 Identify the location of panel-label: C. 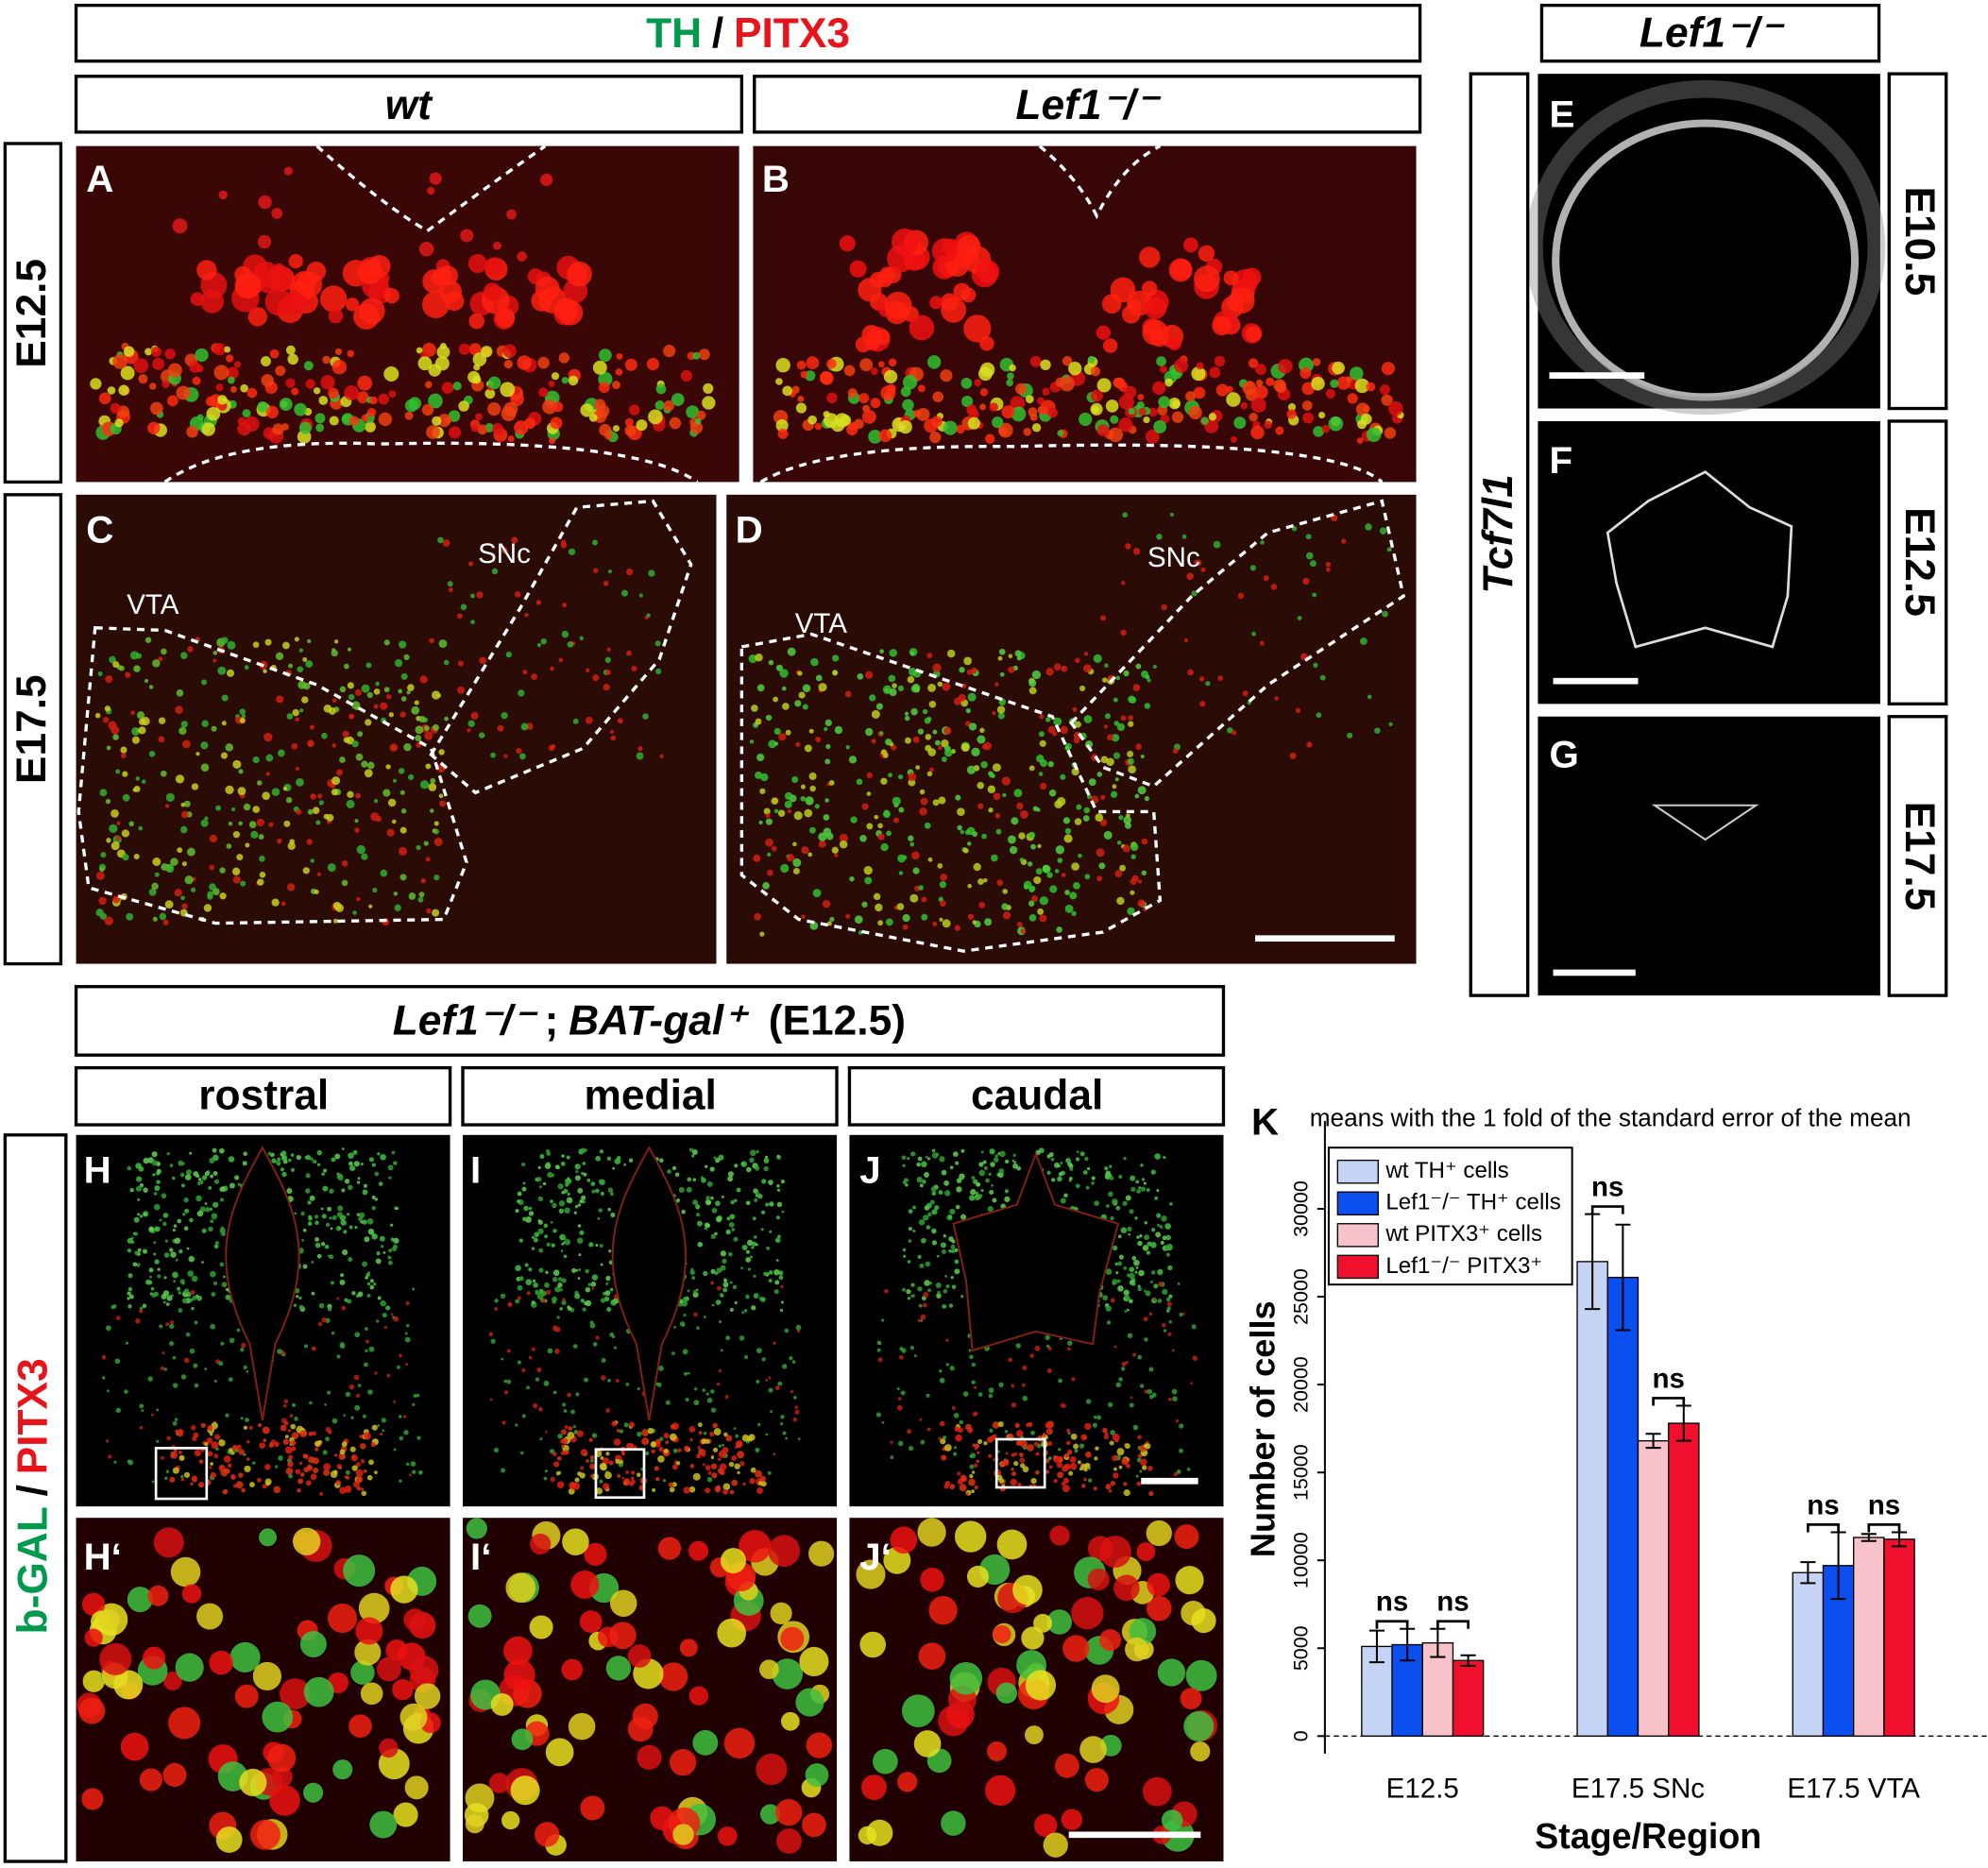
(99, 530).